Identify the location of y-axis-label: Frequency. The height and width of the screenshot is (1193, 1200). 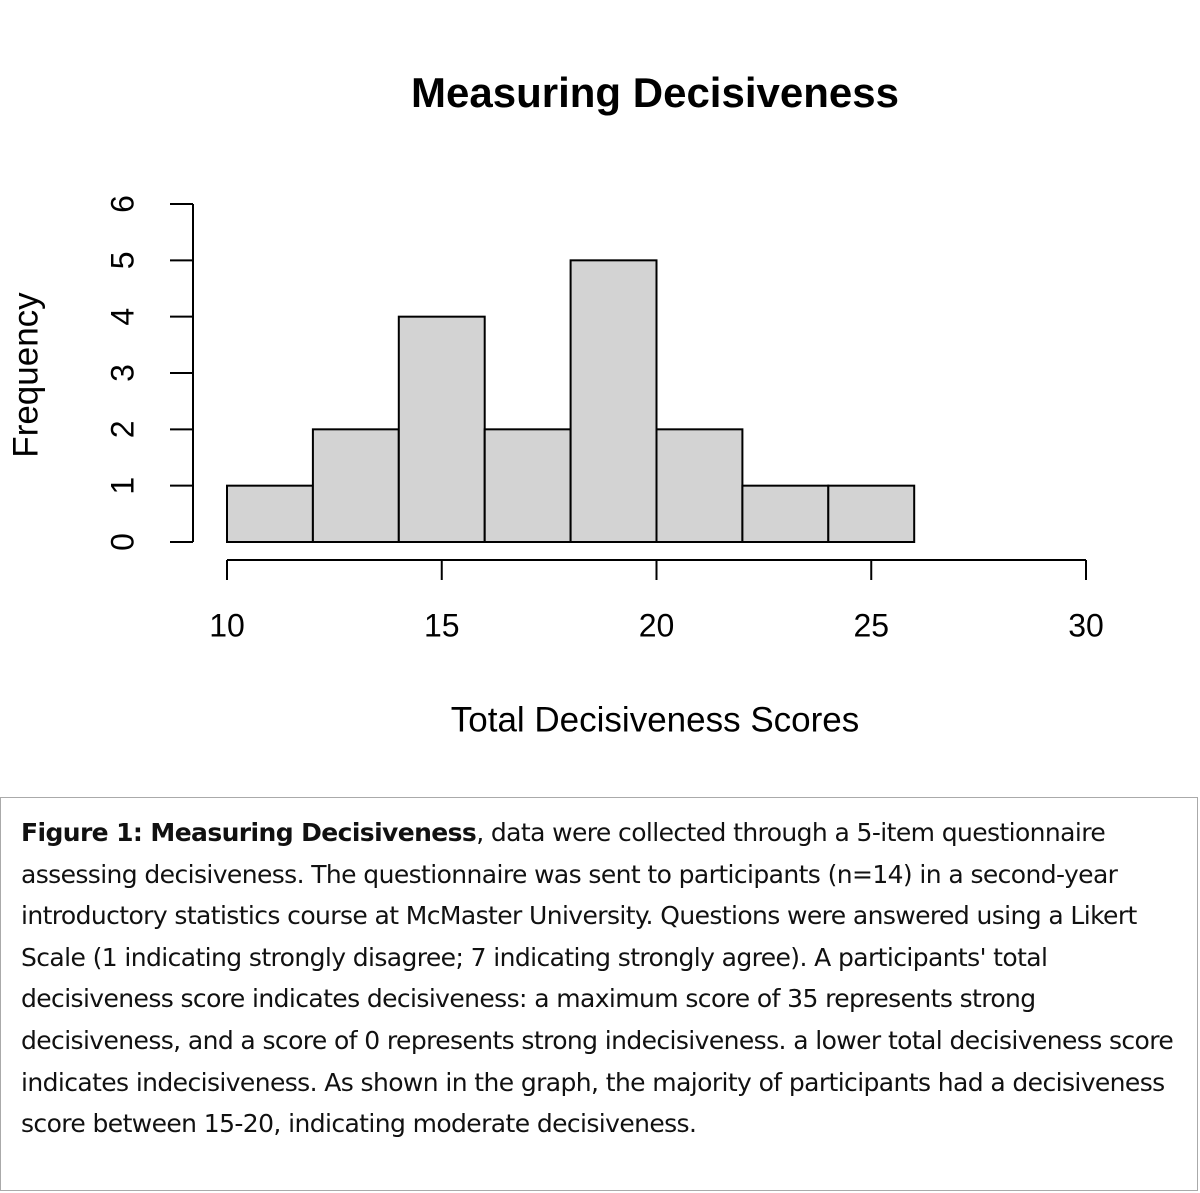
(25, 375).